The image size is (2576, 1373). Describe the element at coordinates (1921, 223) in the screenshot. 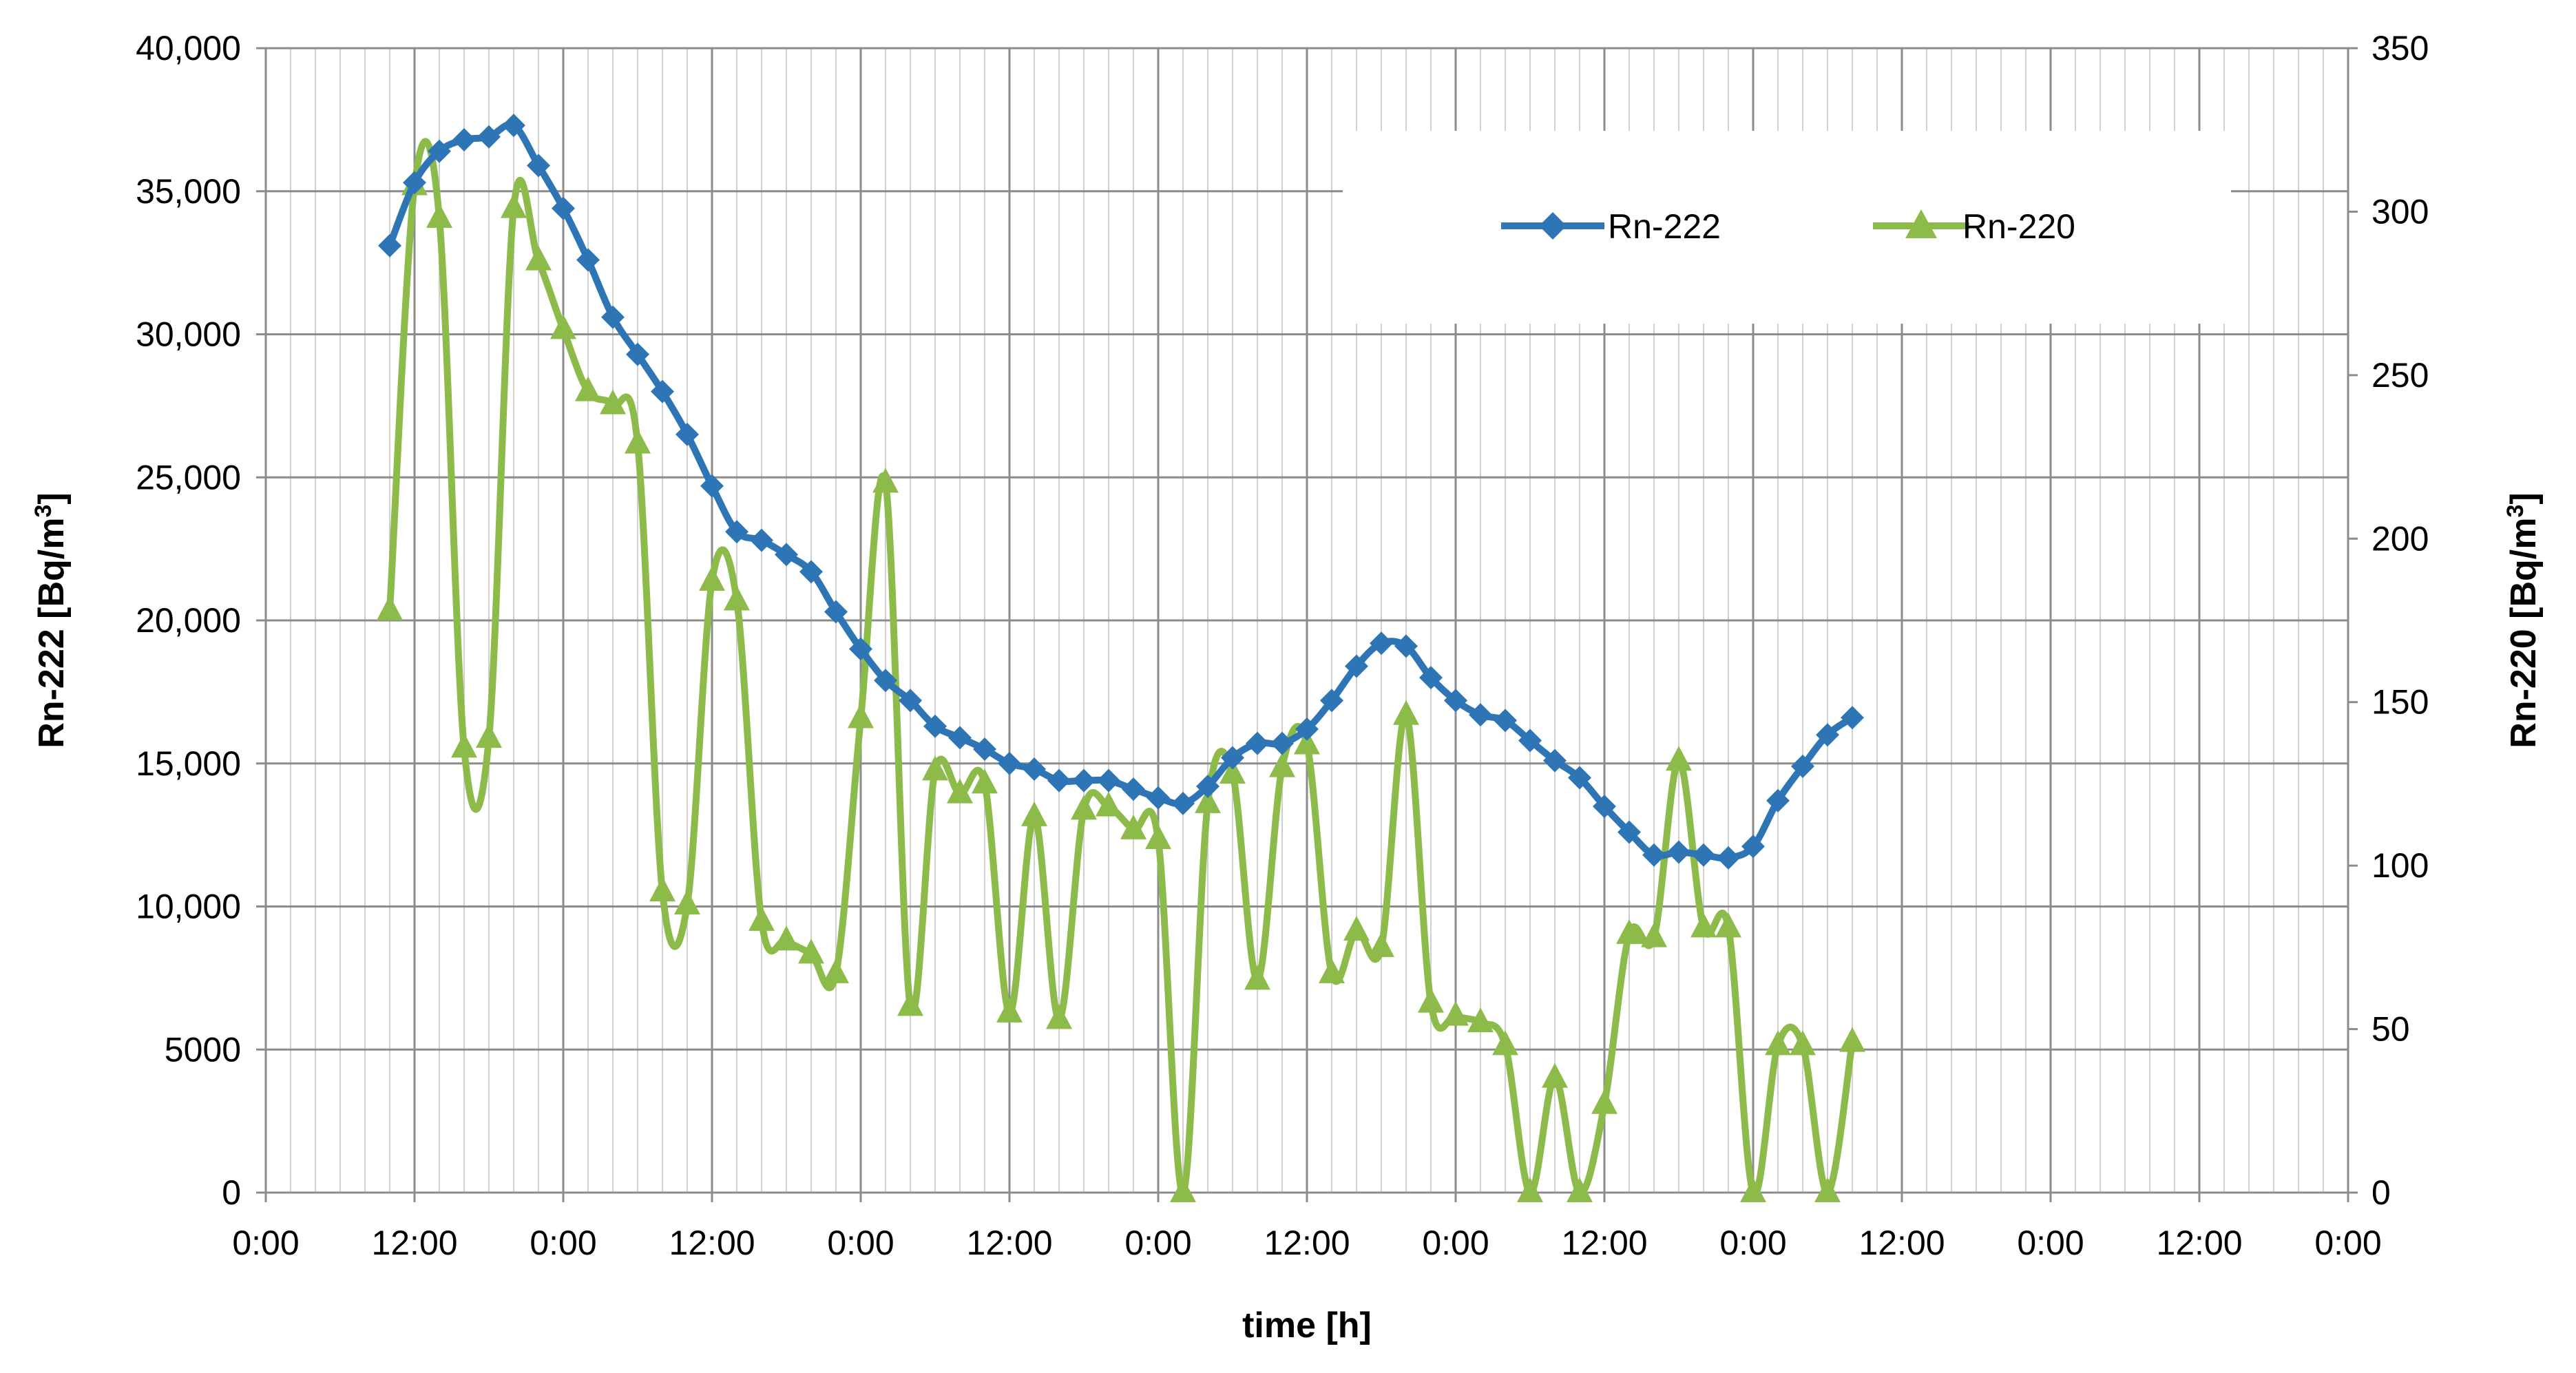

I see `triangle-marker-icon` at that location.